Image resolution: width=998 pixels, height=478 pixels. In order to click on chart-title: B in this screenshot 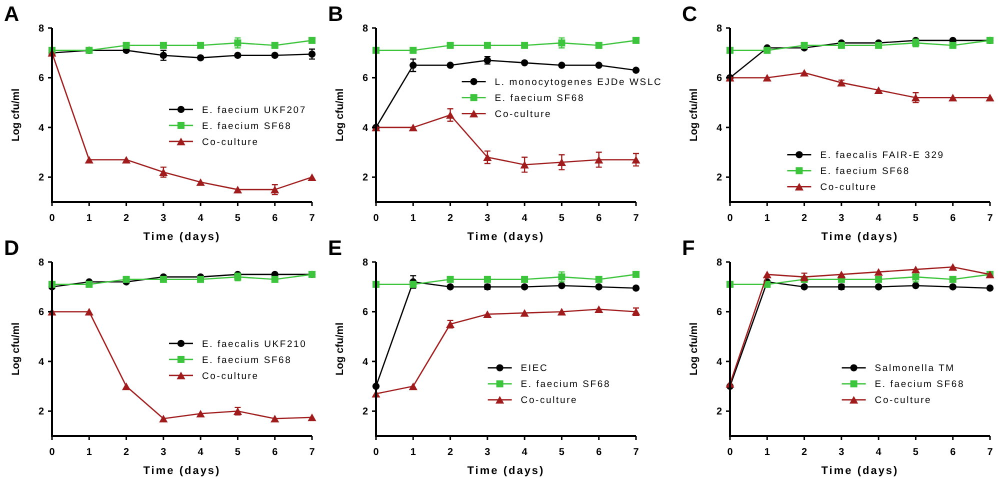, I will do `click(336, 14)`.